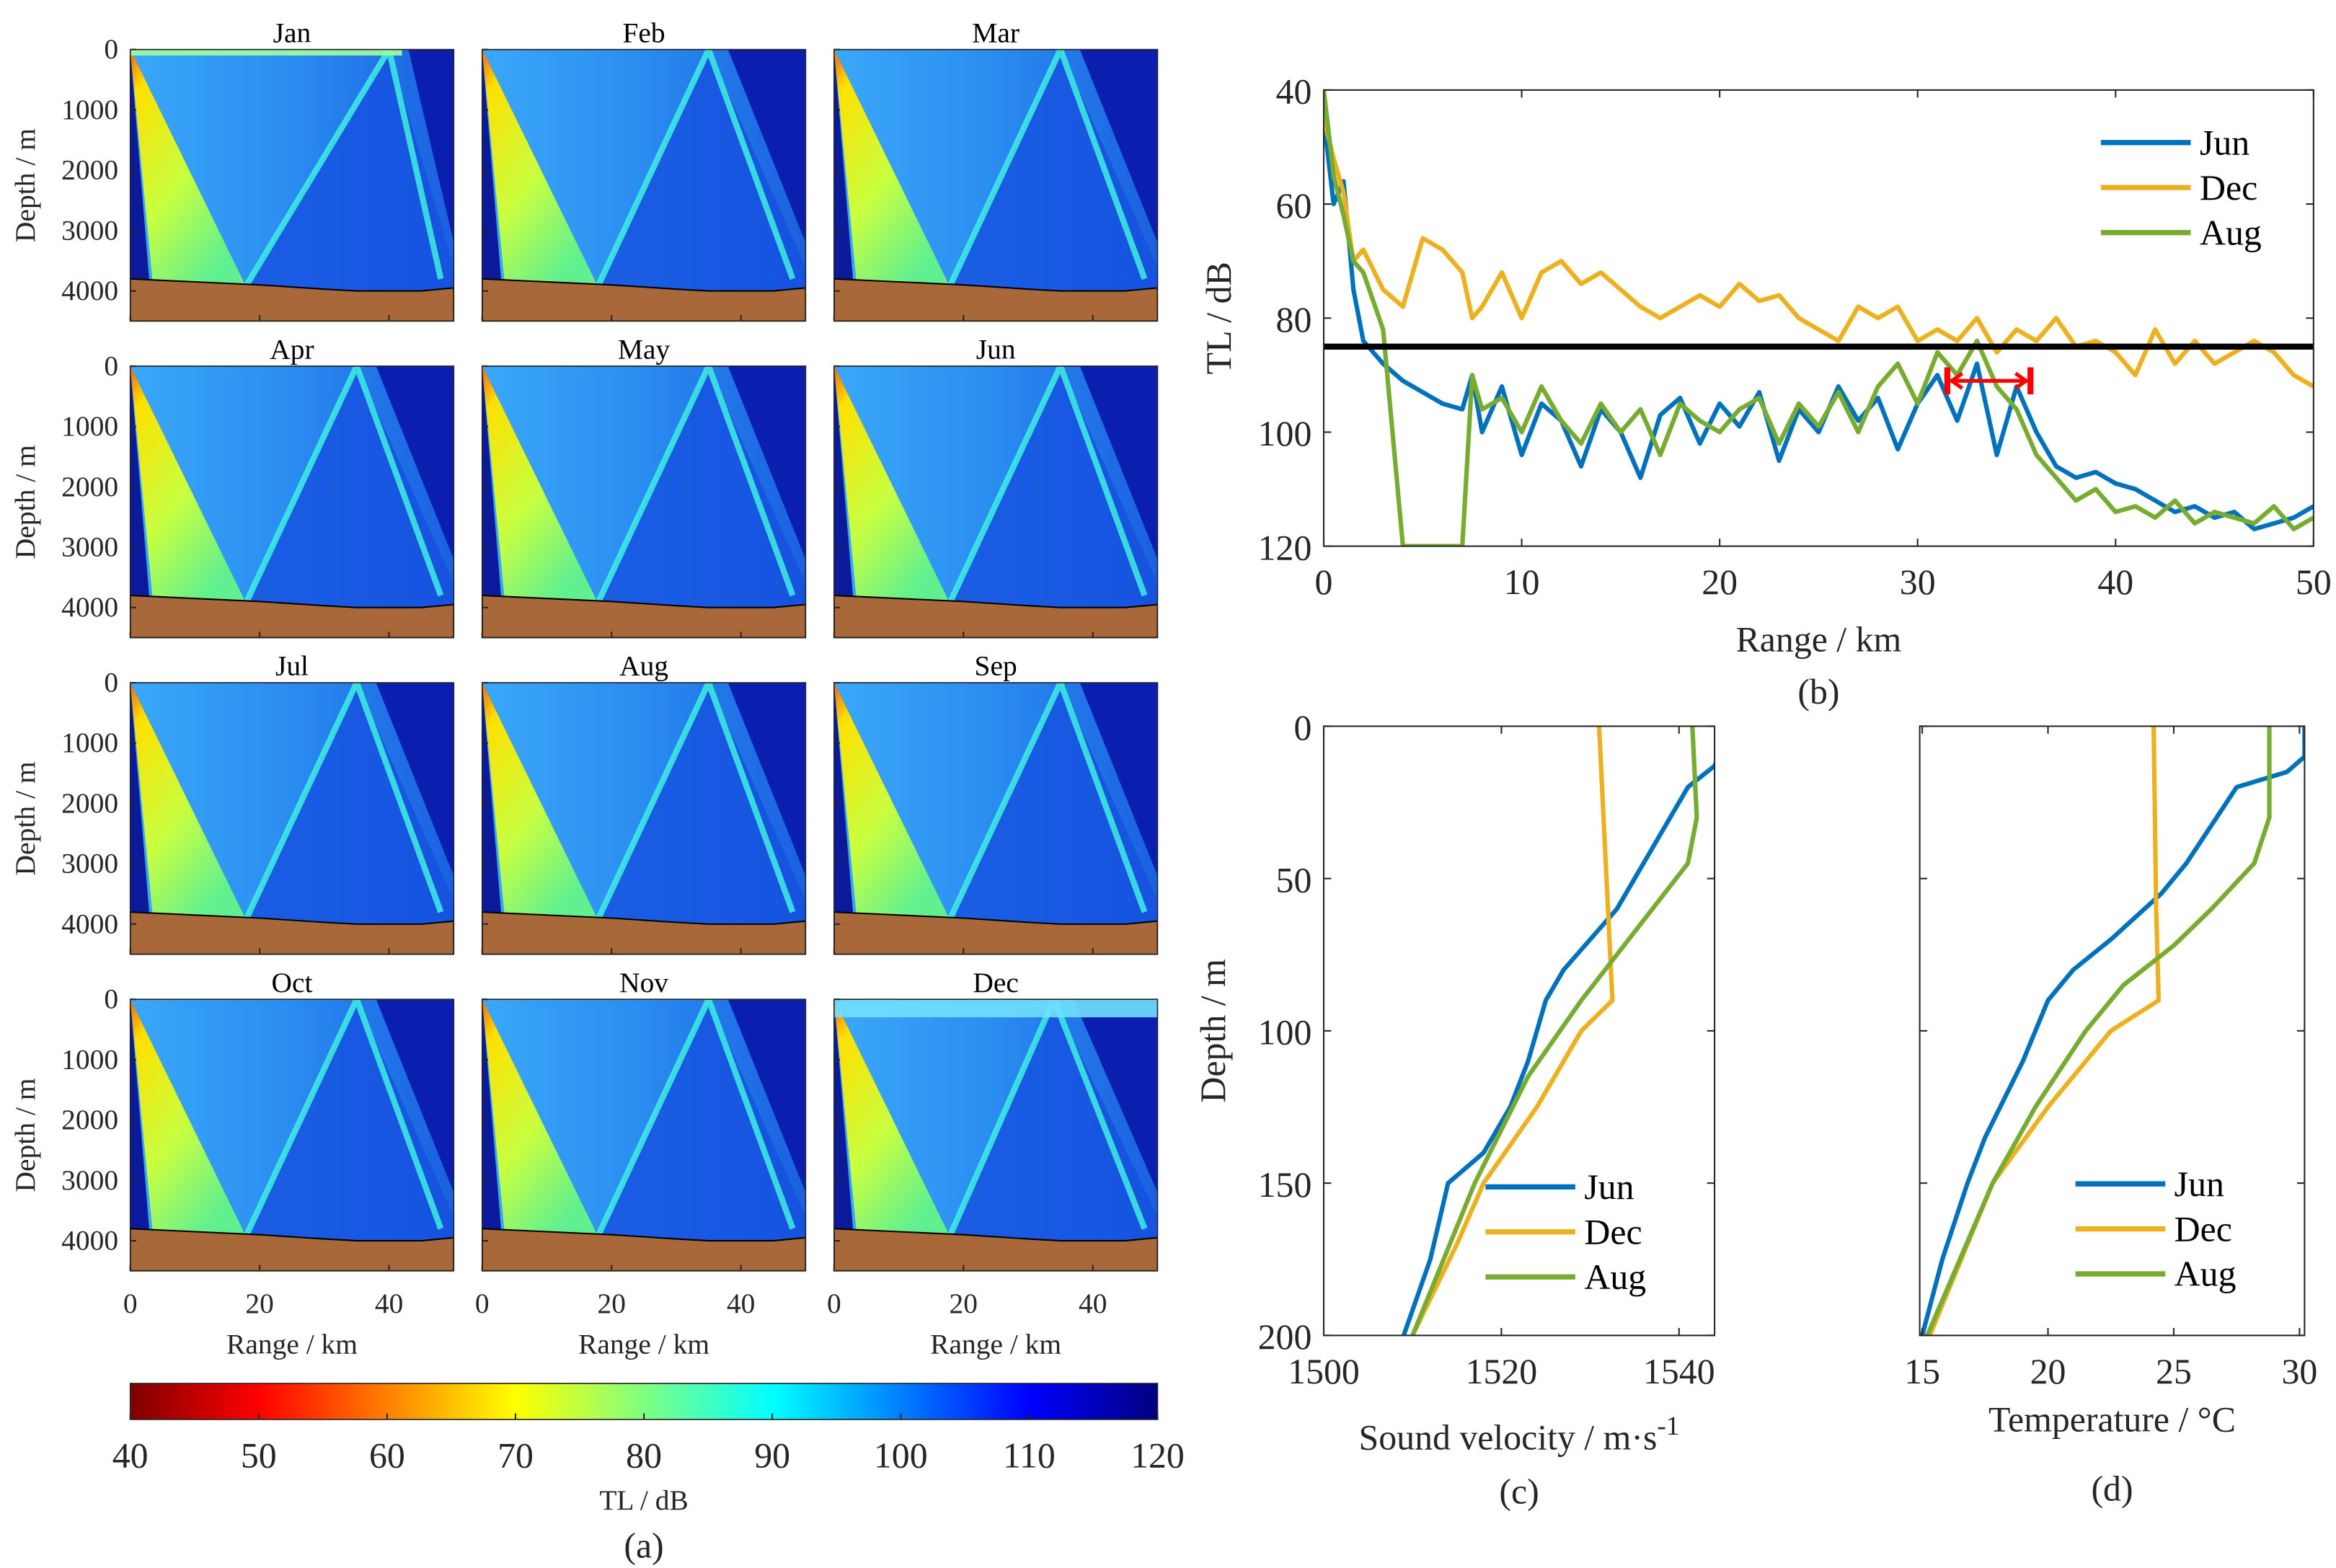 The height and width of the screenshot is (1568, 2336). Describe the element at coordinates (644, 802) in the screenshot. I see `tl-map-aug: Aug` at that location.